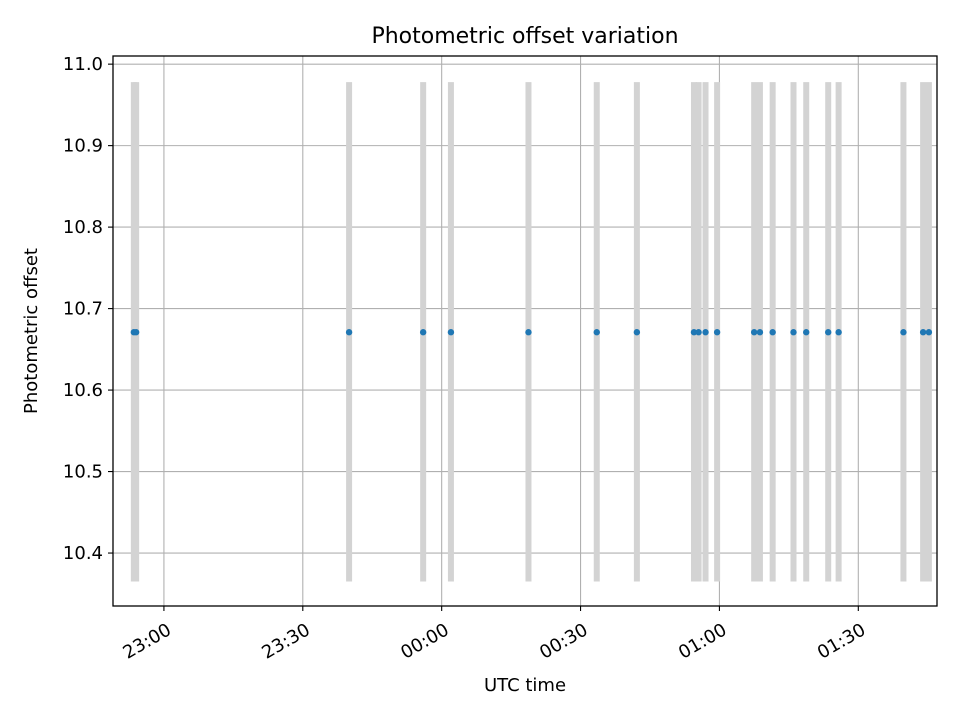 The width and height of the screenshot is (960, 720). I want to click on chart-title: Photometric offset variation, so click(524, 36).